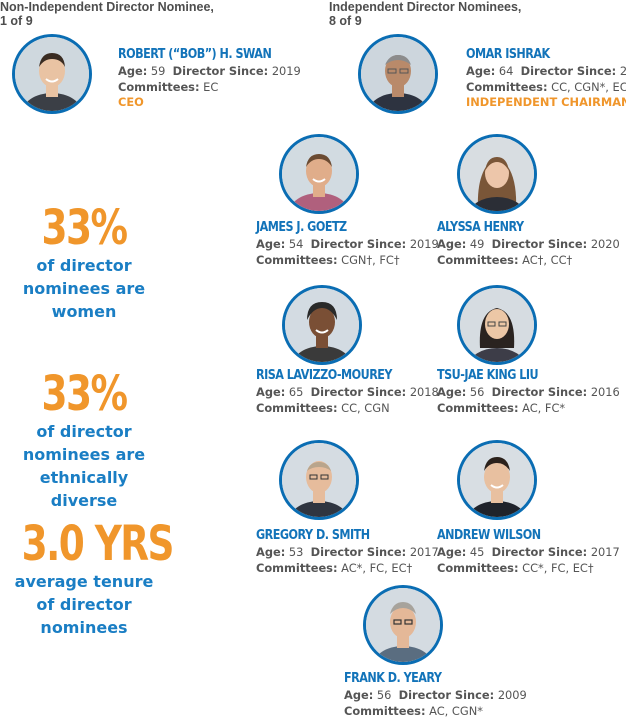  Describe the element at coordinates (334, 568) in the screenshot. I see `director-committees: Committees: AC*, FC, EC†` at that location.